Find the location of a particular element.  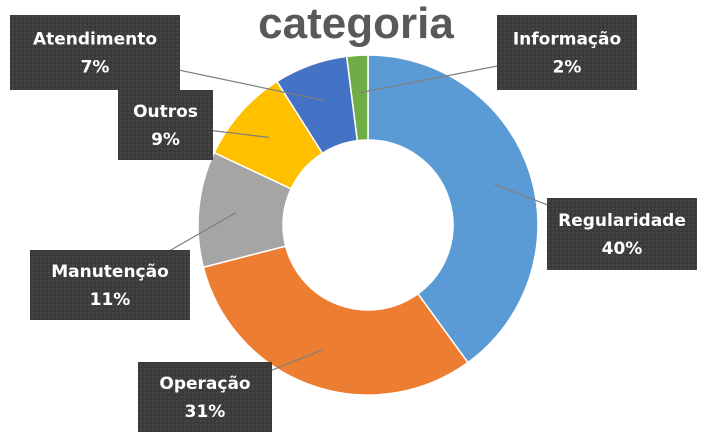

data-label-name: Outros is located at coordinates (165, 112).